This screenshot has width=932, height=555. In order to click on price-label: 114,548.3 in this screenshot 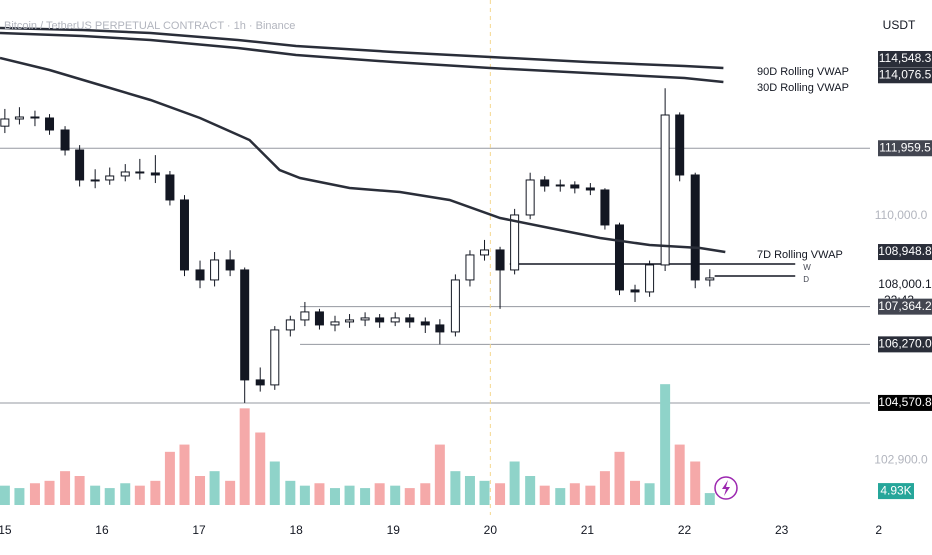, I will do `click(905, 58)`.